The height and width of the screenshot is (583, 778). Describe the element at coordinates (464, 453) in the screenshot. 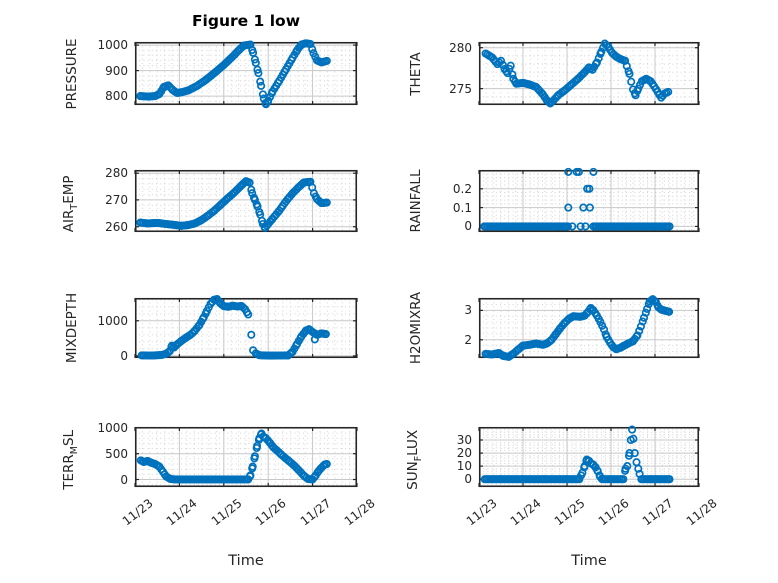

I see `y-tick-label: 20` at that location.